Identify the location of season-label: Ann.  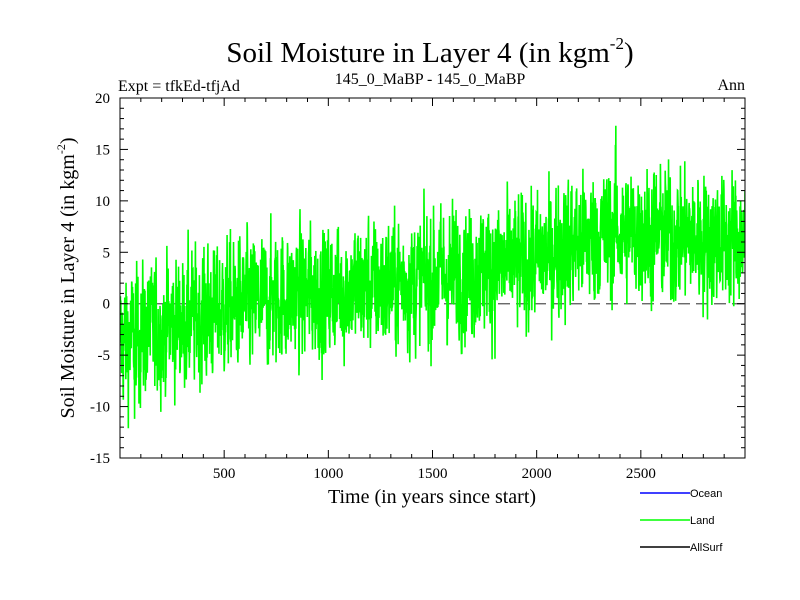
(731, 85).